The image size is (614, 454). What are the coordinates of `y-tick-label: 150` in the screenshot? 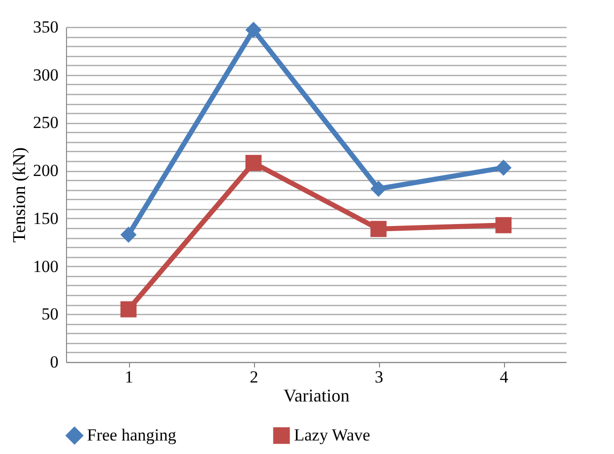 It's located at (45, 218).